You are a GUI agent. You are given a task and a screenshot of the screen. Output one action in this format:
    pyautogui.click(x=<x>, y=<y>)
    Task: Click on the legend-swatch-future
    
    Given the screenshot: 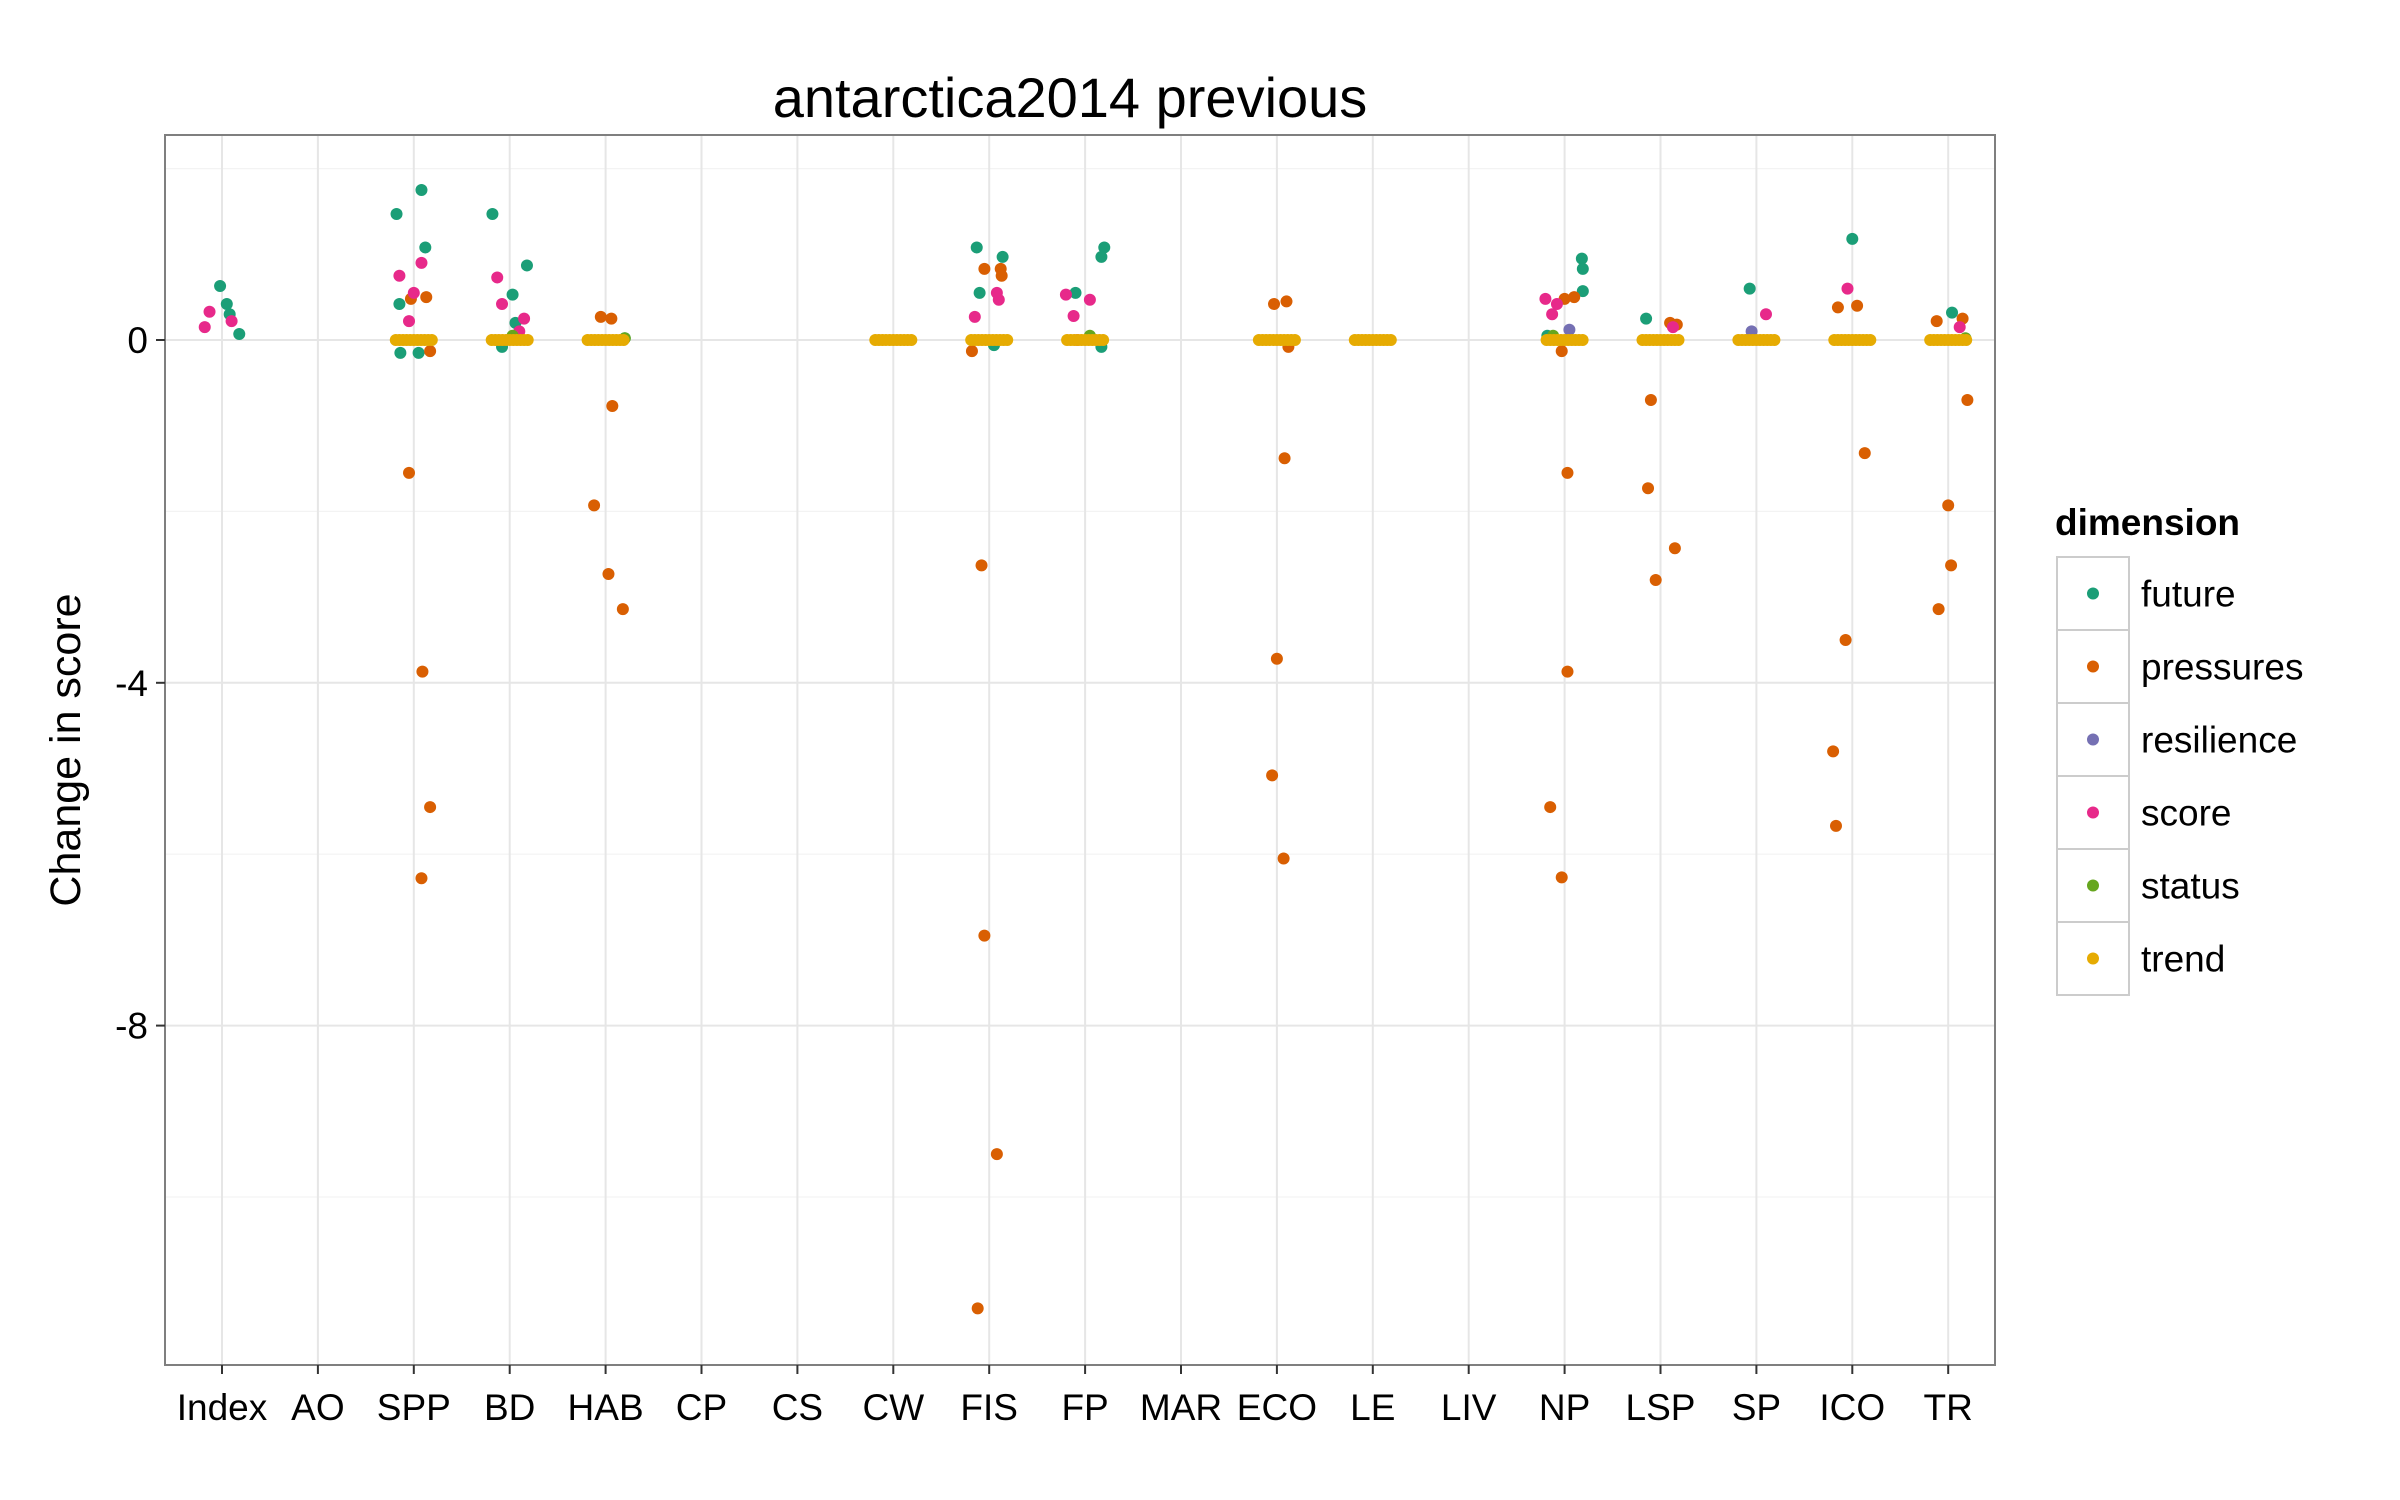 What is the action you would take?
    pyautogui.click(x=2093, y=593)
    